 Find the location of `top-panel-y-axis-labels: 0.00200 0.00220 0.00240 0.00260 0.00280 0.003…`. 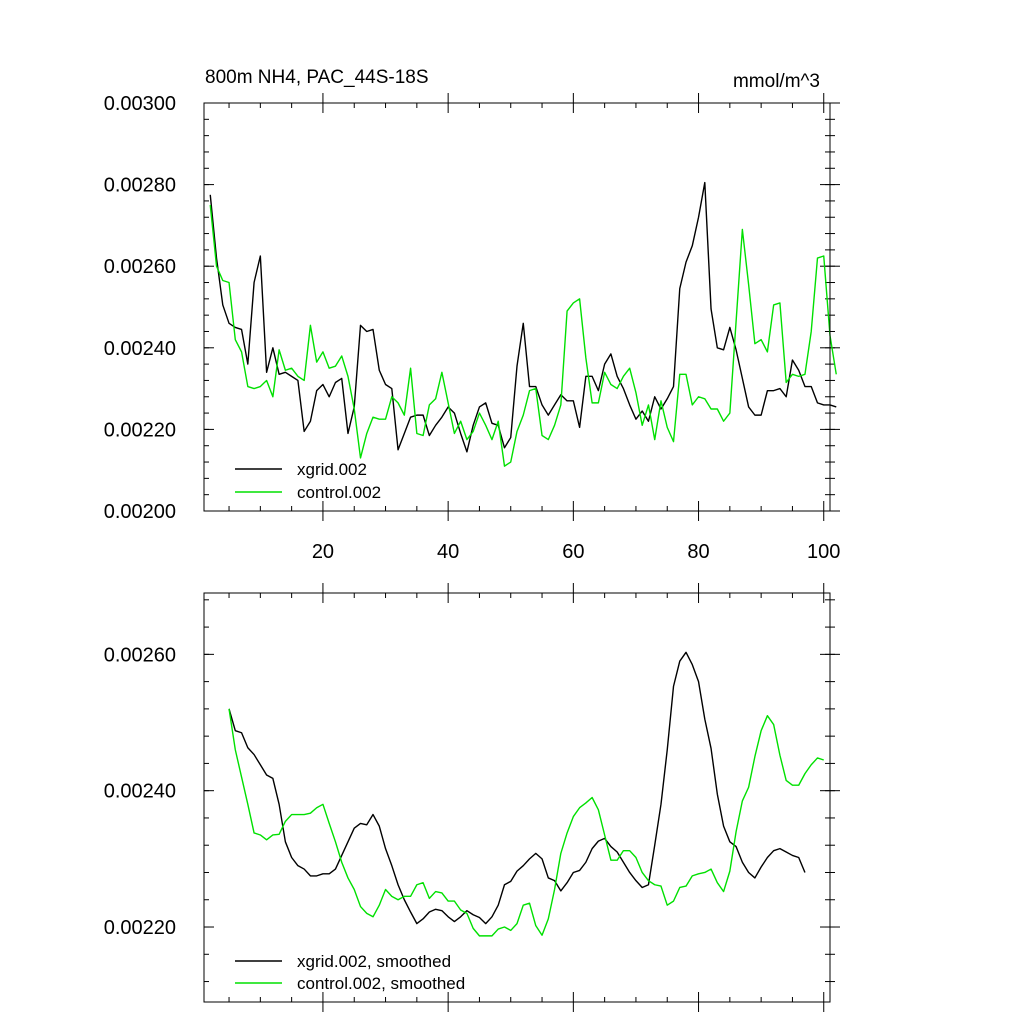

top-panel-y-axis-labels: 0.00200 0.00220 0.00240 0.00260 0.00280 0.003… is located at coordinates (140, 308).